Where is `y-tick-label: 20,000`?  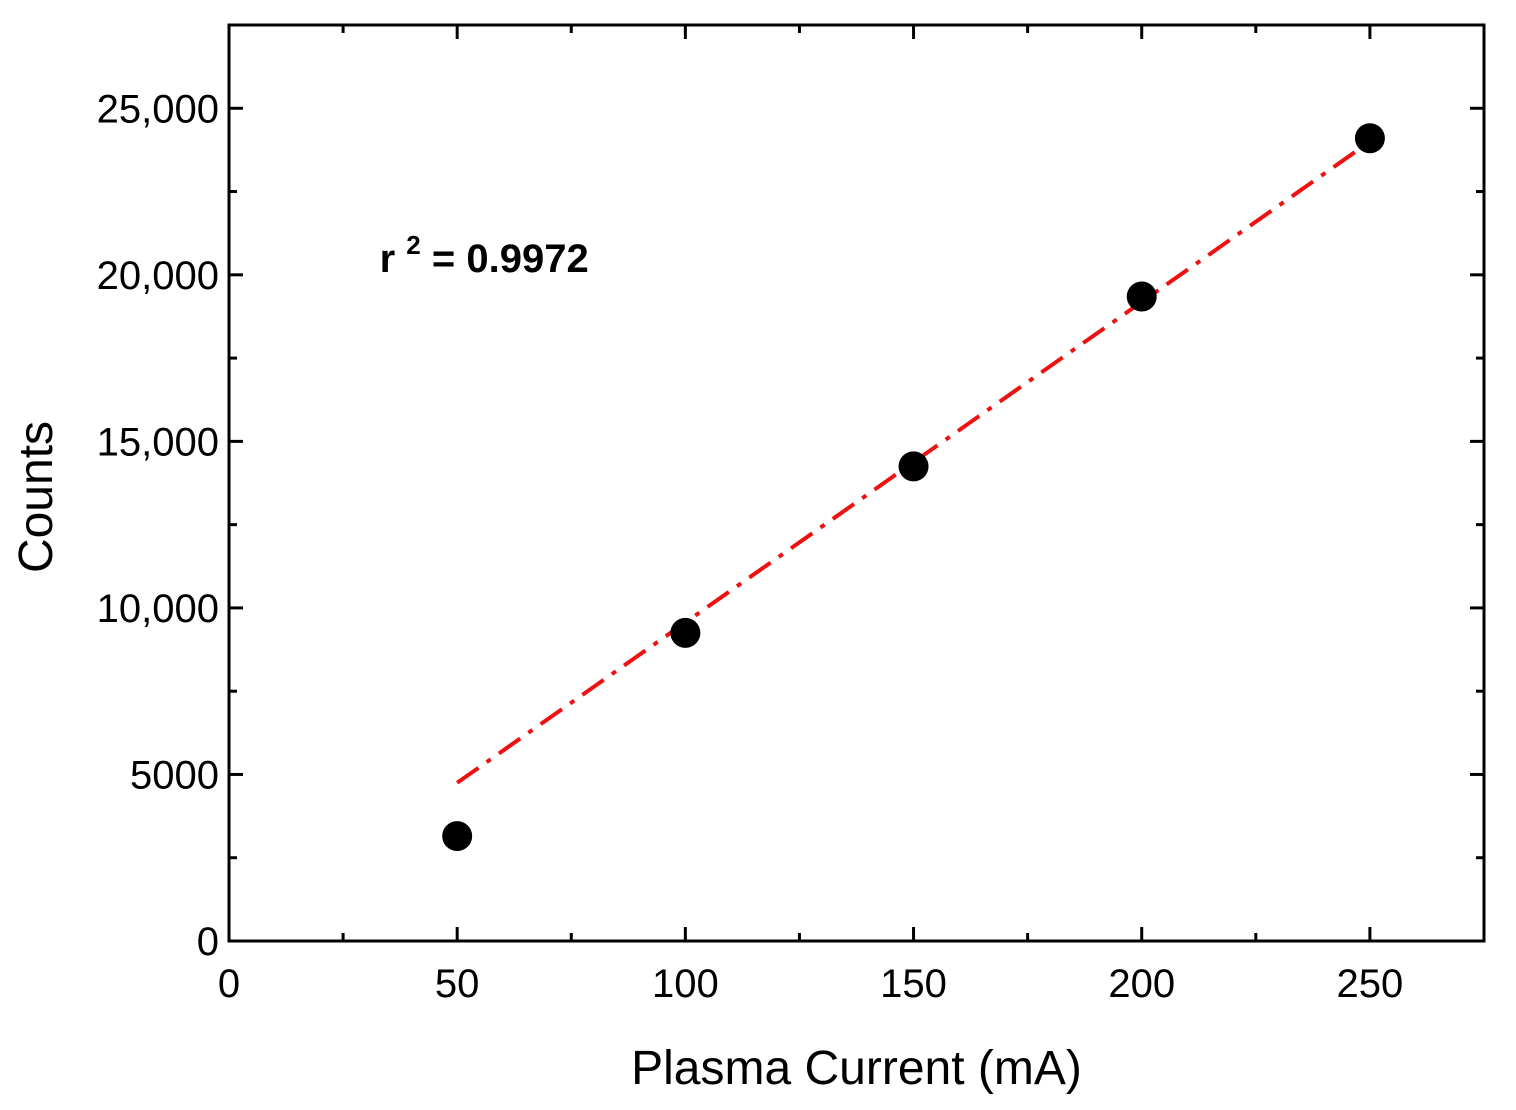 y-tick-label: 20,000 is located at coordinates (158, 276).